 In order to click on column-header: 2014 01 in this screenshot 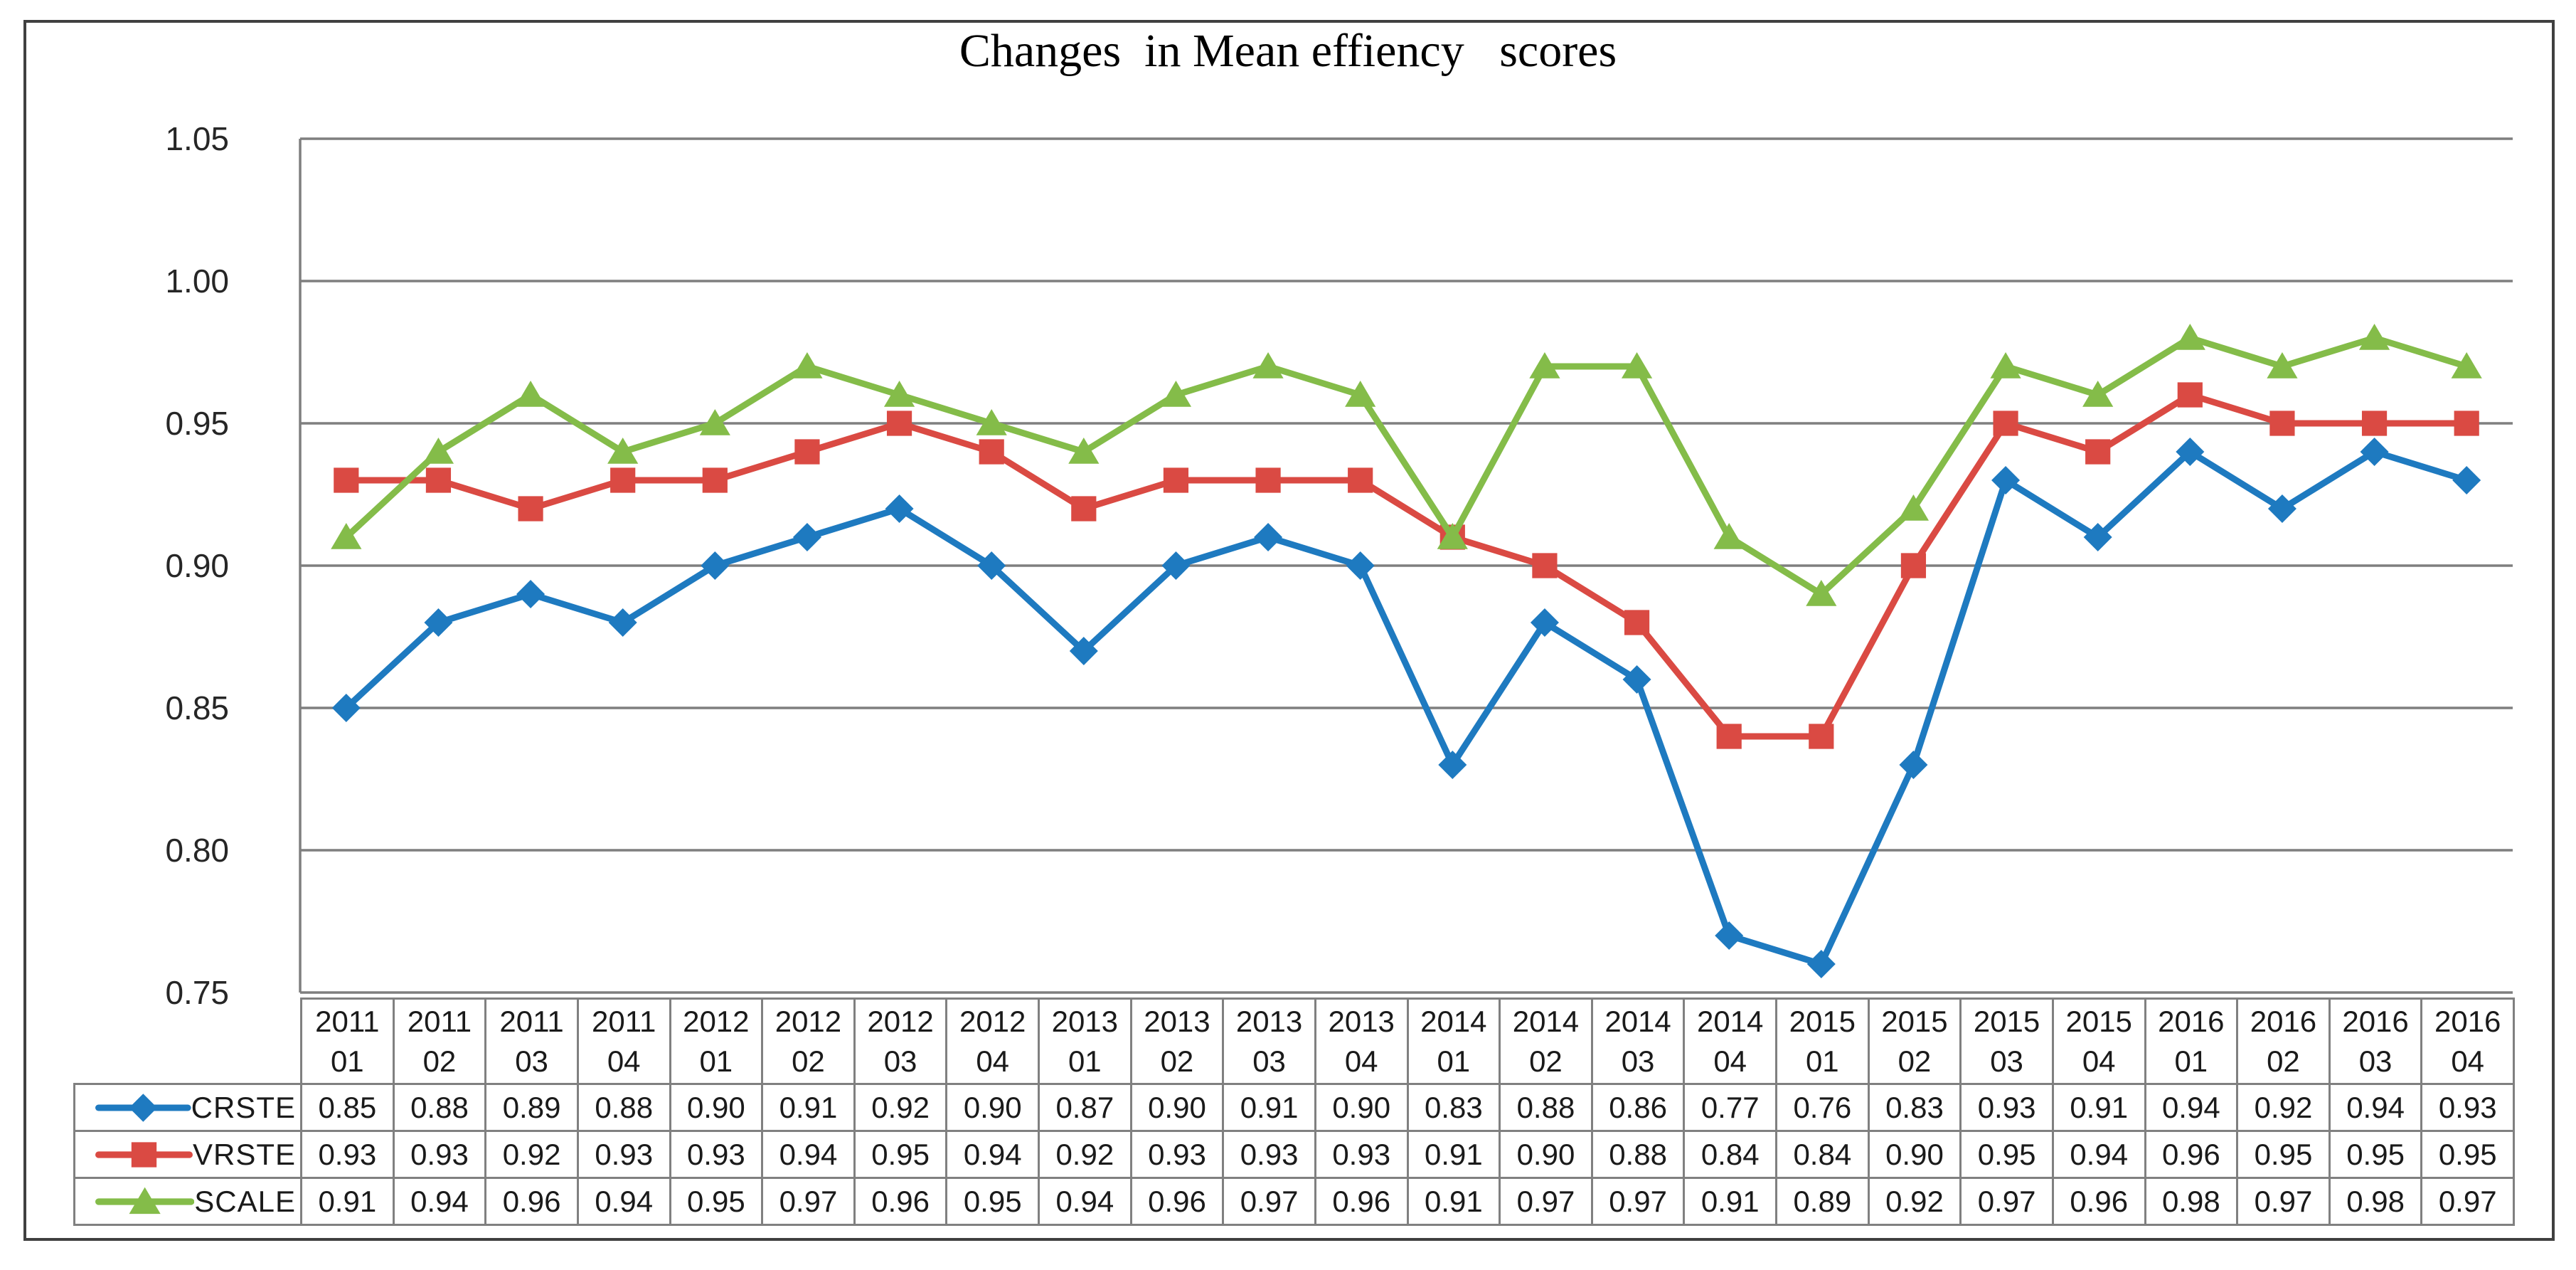, I will do `click(1453, 1041)`.